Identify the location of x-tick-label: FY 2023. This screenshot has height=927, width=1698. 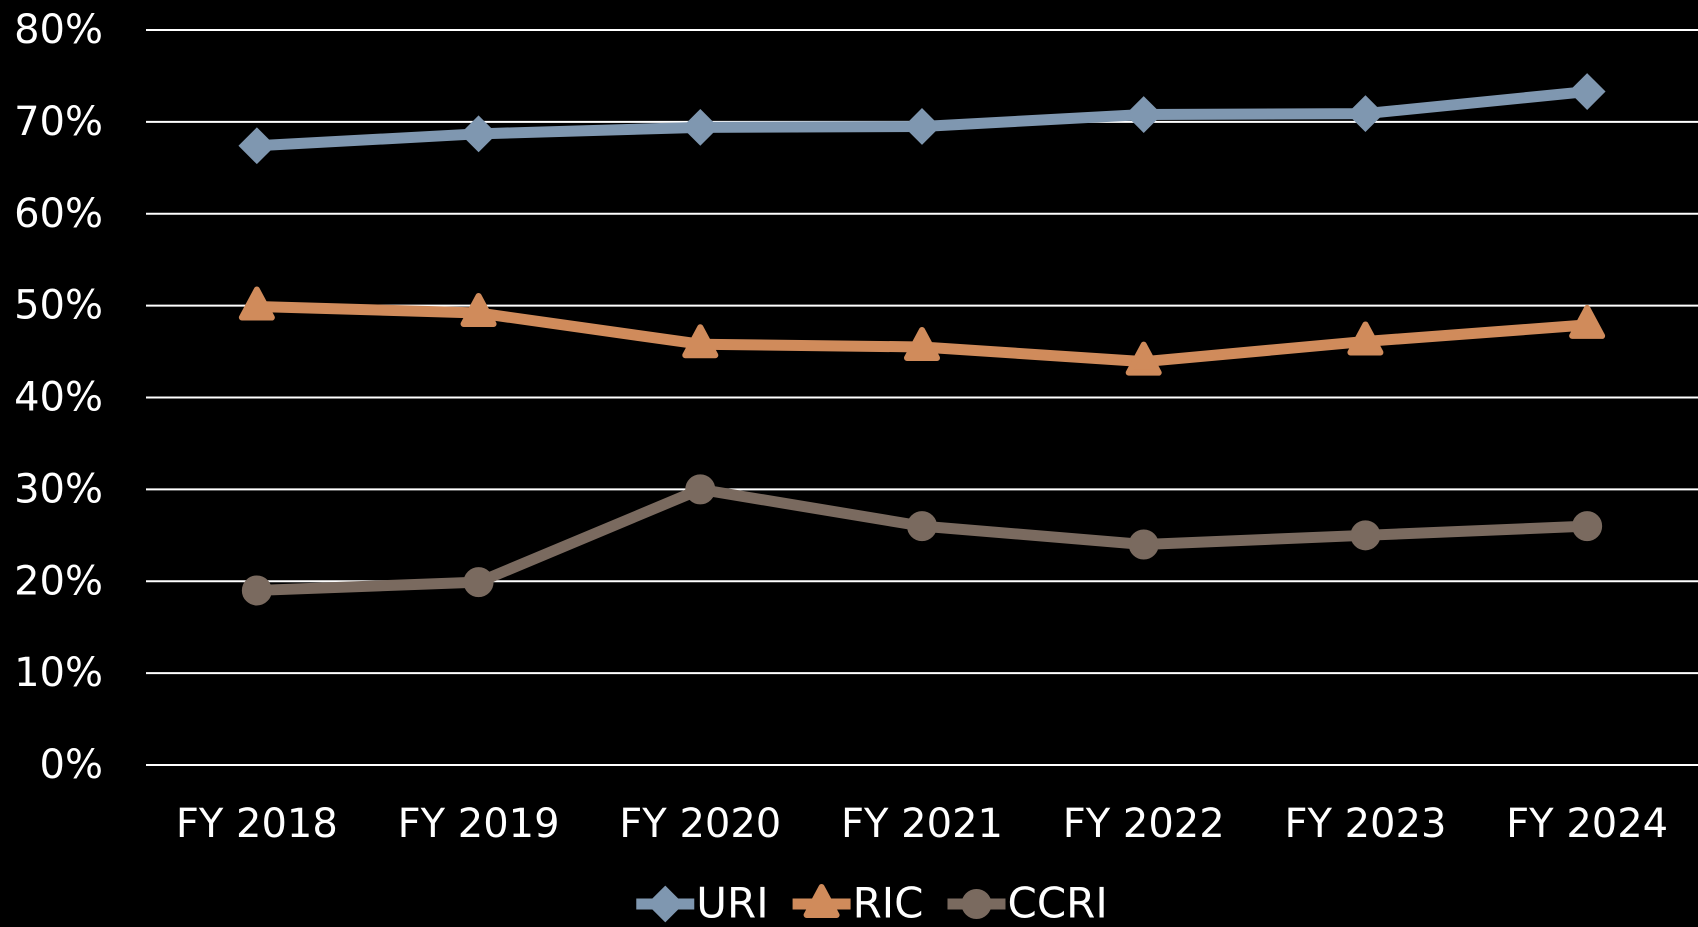
(1365, 824).